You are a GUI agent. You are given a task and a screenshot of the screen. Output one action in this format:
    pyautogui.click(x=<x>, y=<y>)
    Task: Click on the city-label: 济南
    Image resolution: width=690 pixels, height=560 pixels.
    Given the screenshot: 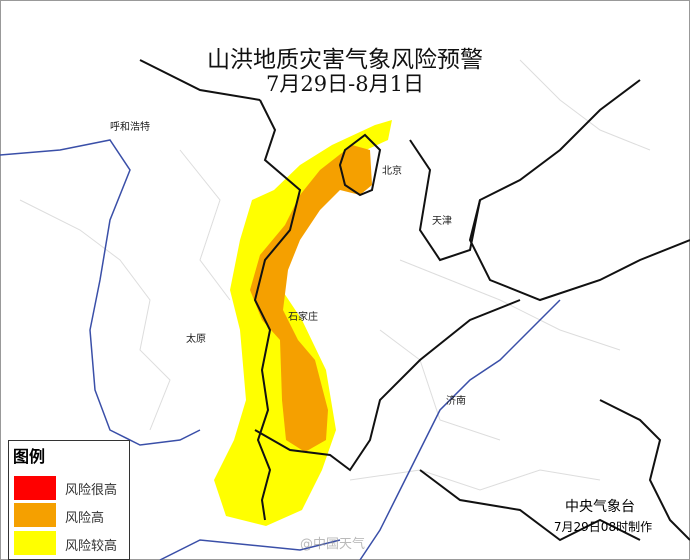 What is the action you would take?
    pyautogui.click(x=456, y=401)
    